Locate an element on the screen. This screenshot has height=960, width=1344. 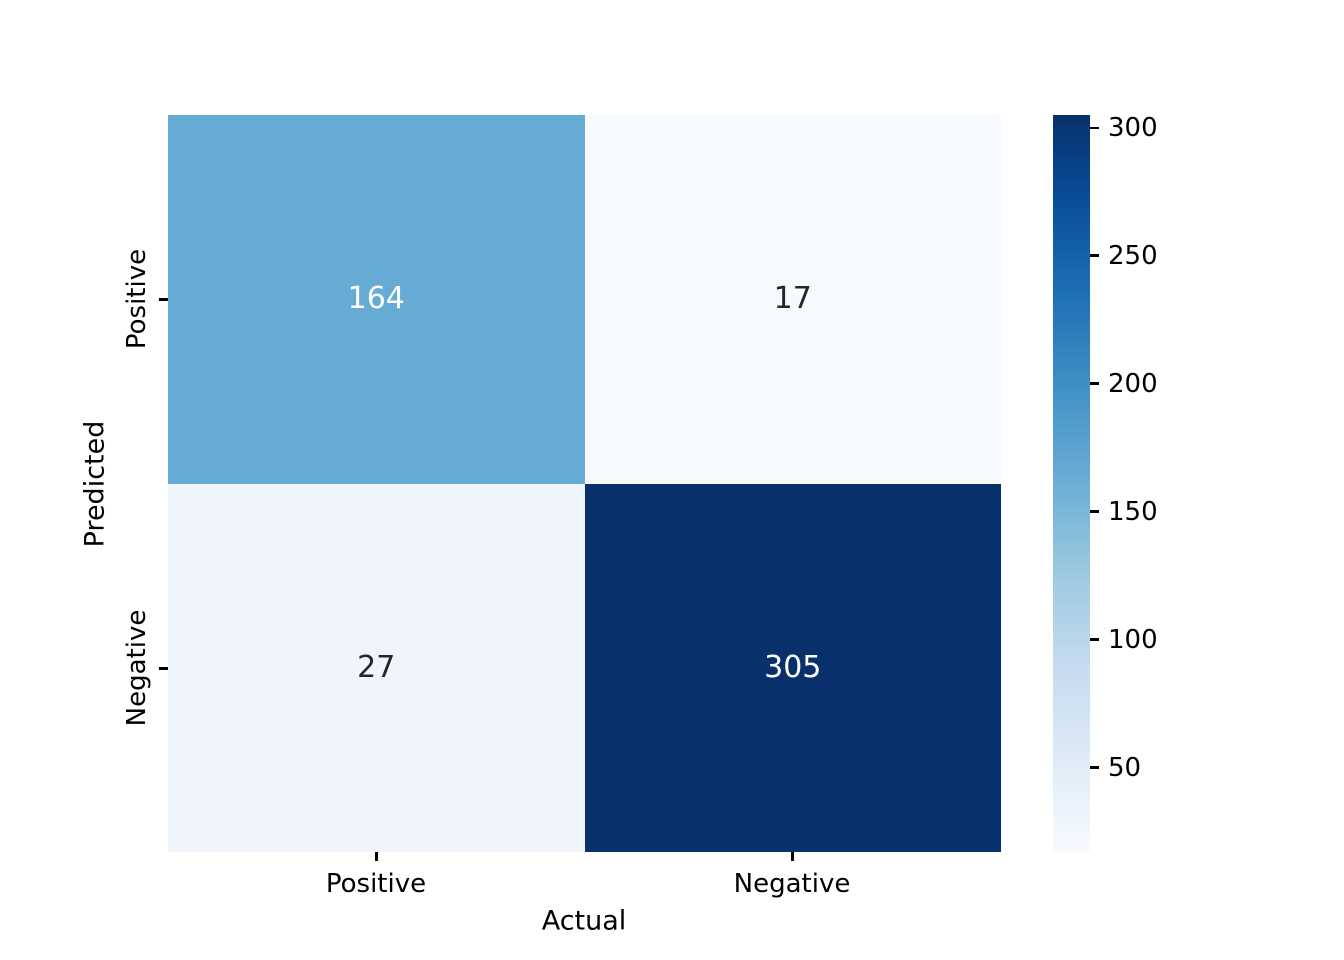
colorbar-tick: 50 is located at coordinates (1115, 768).